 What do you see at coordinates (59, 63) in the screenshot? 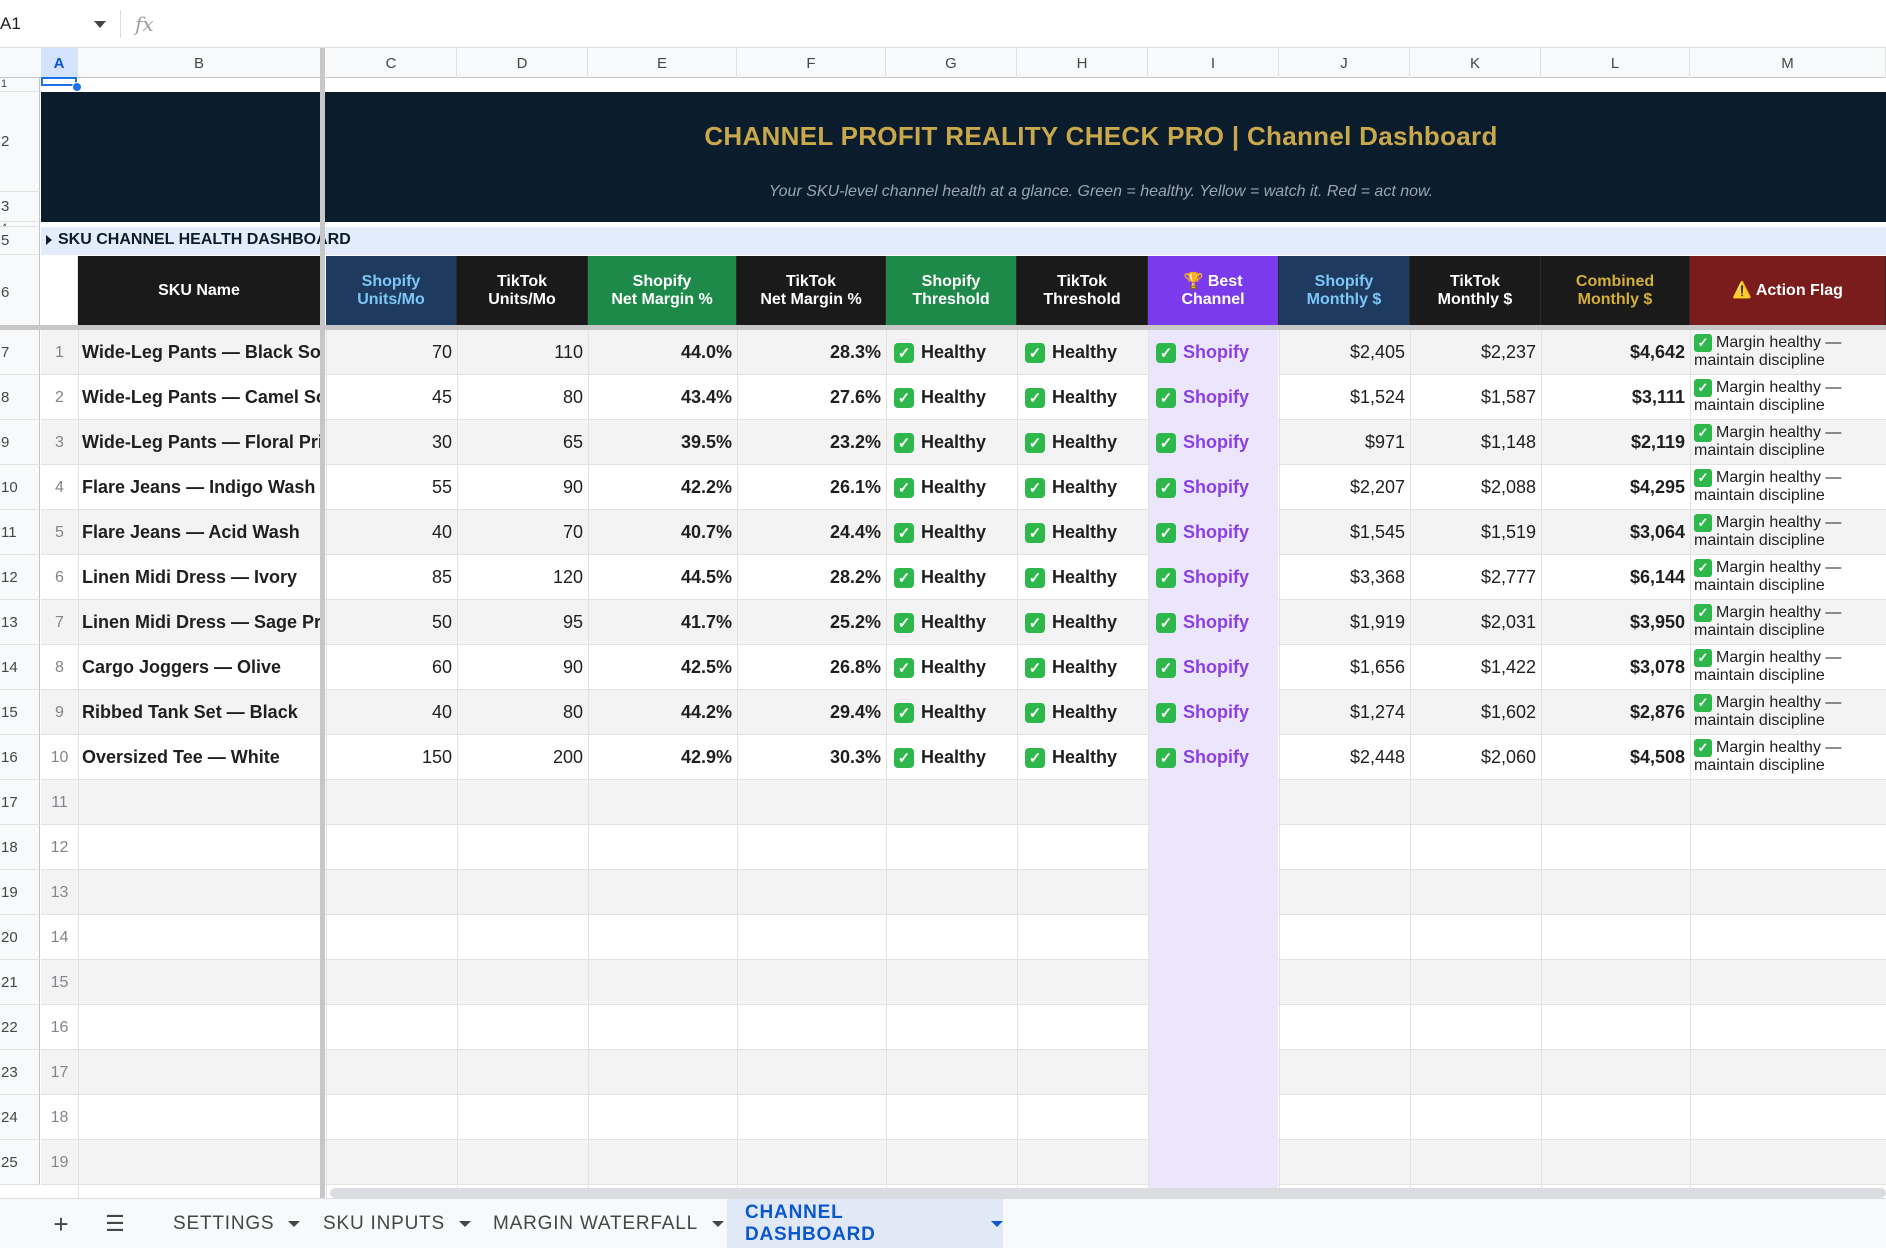
I see `column-header-a: A` at bounding box center [59, 63].